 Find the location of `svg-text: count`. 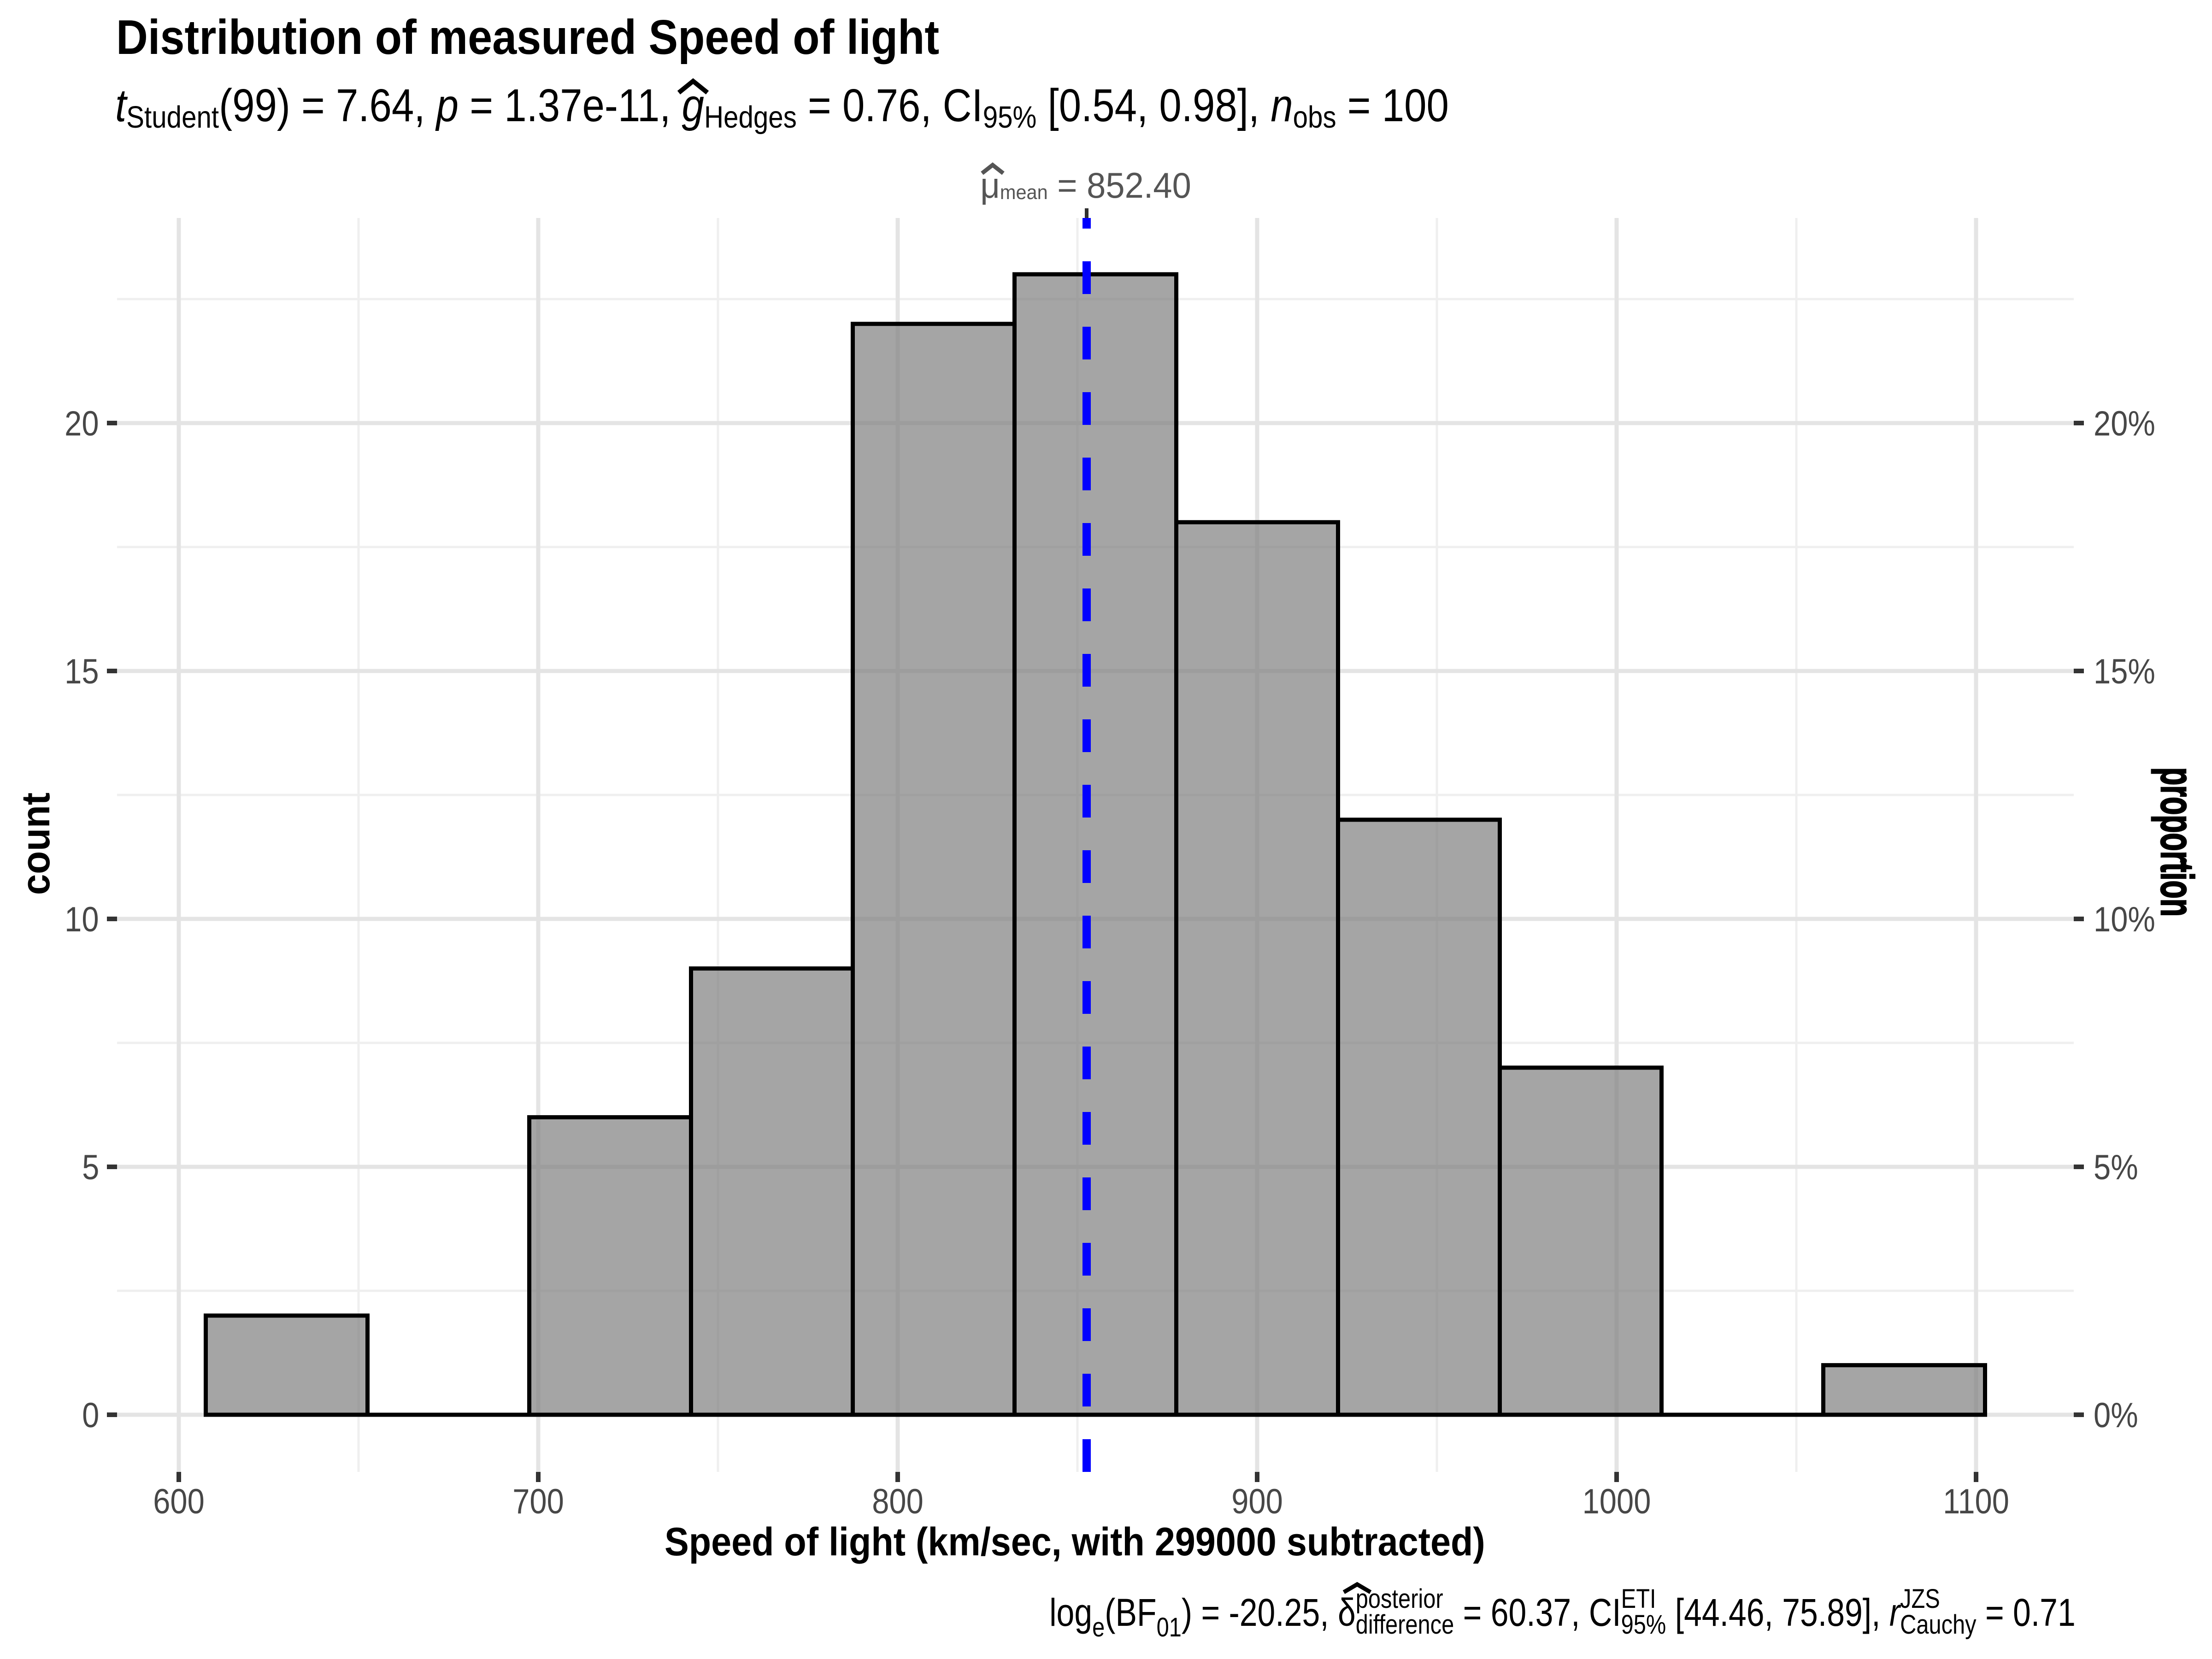

svg-text: count is located at coordinates (35, 844).